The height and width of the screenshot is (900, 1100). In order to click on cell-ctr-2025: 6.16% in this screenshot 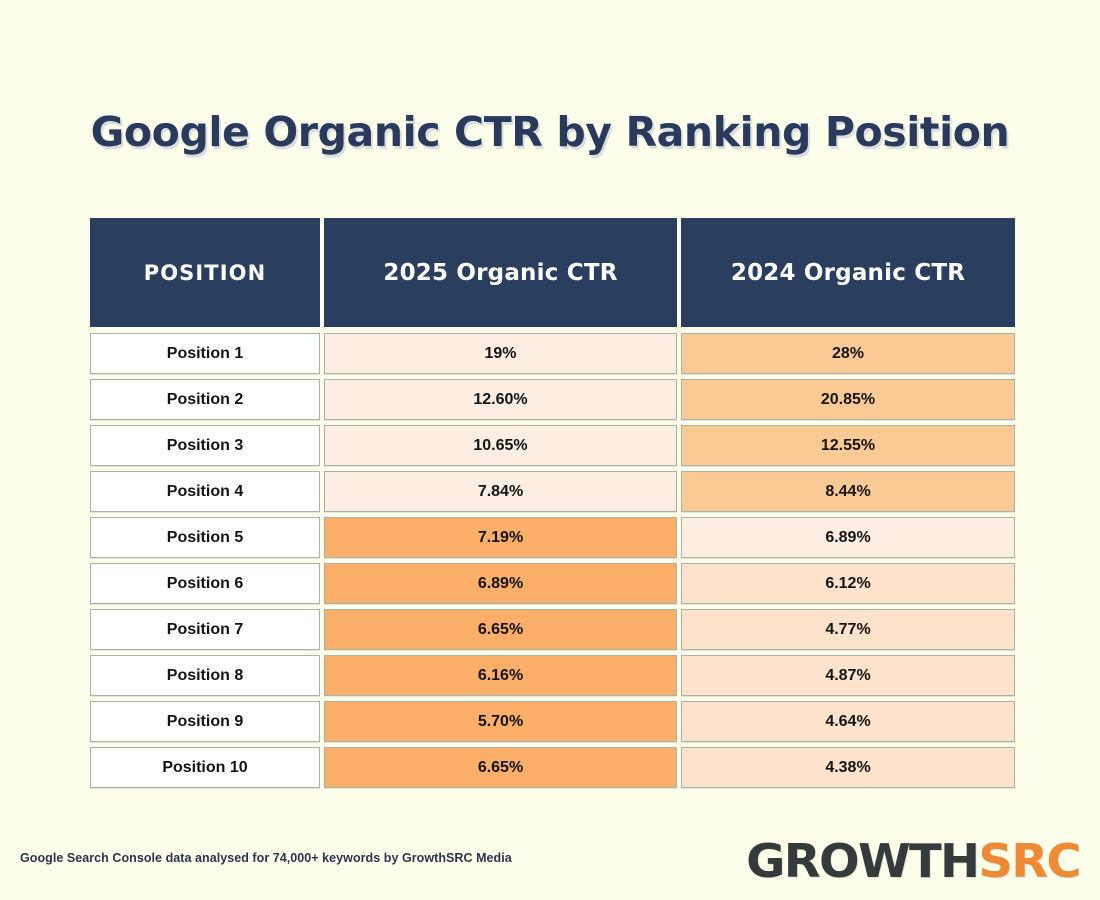, I will do `click(500, 675)`.